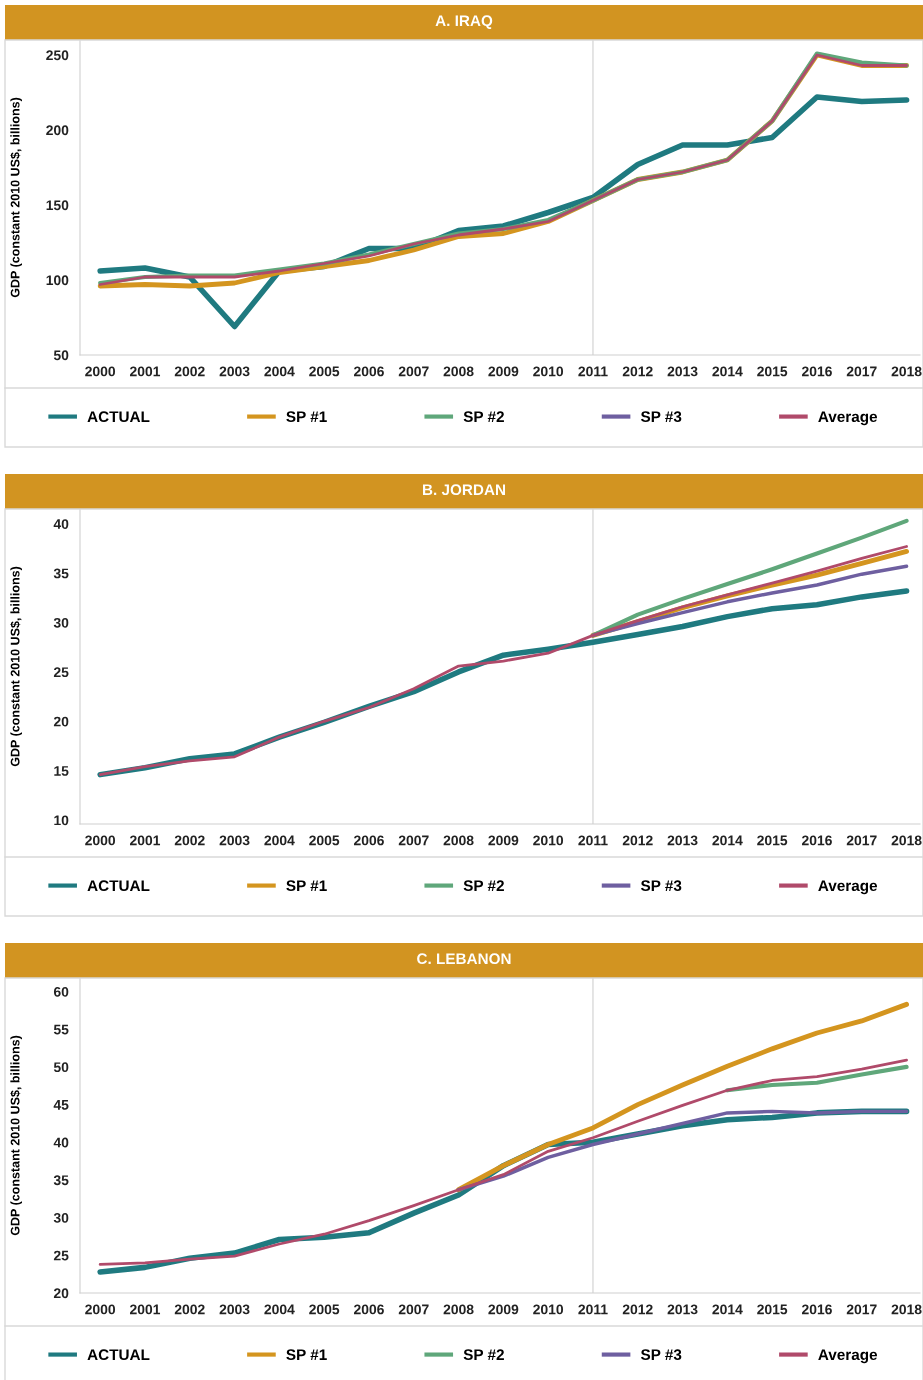  I want to click on y-tick-label: 150, so click(57, 205).